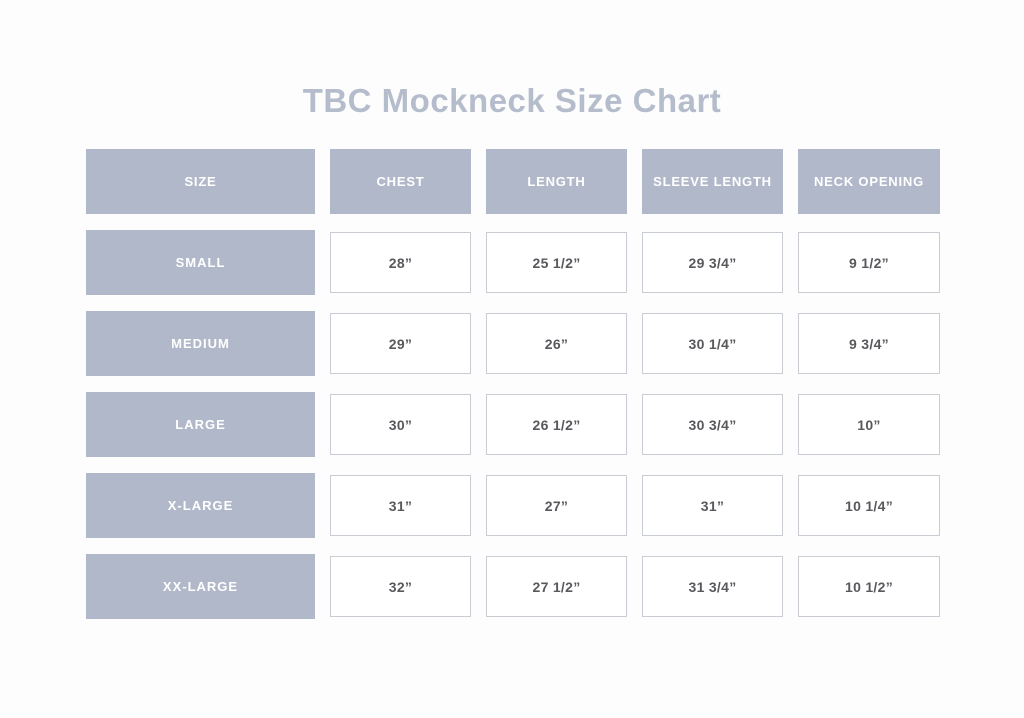 Image resolution: width=1024 pixels, height=718 pixels. What do you see at coordinates (712, 505) in the screenshot?
I see `value-cell-x-large-sleeve-length: 31”` at bounding box center [712, 505].